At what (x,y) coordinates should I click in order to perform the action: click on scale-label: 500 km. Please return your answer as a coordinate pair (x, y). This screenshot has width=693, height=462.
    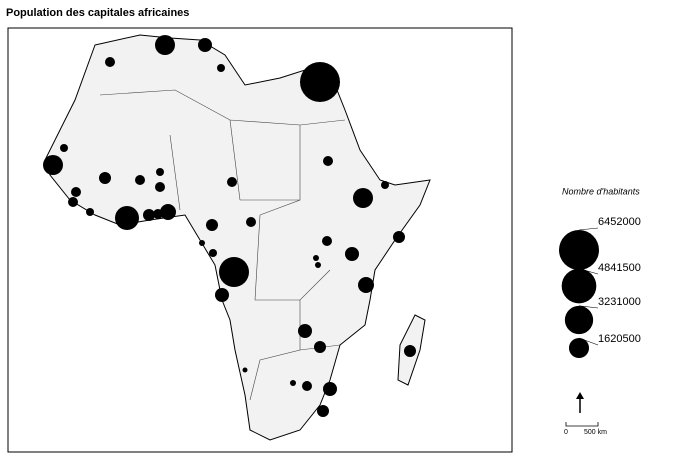
    Looking at the image, I should click on (595, 432).